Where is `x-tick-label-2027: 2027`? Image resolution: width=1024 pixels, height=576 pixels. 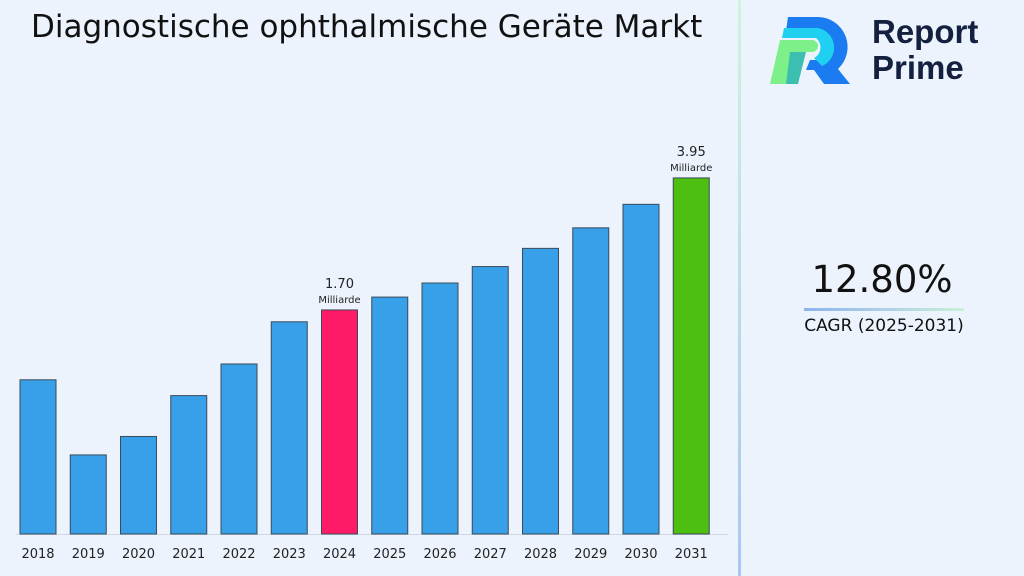
x-tick-label-2027: 2027 is located at coordinates (490, 554).